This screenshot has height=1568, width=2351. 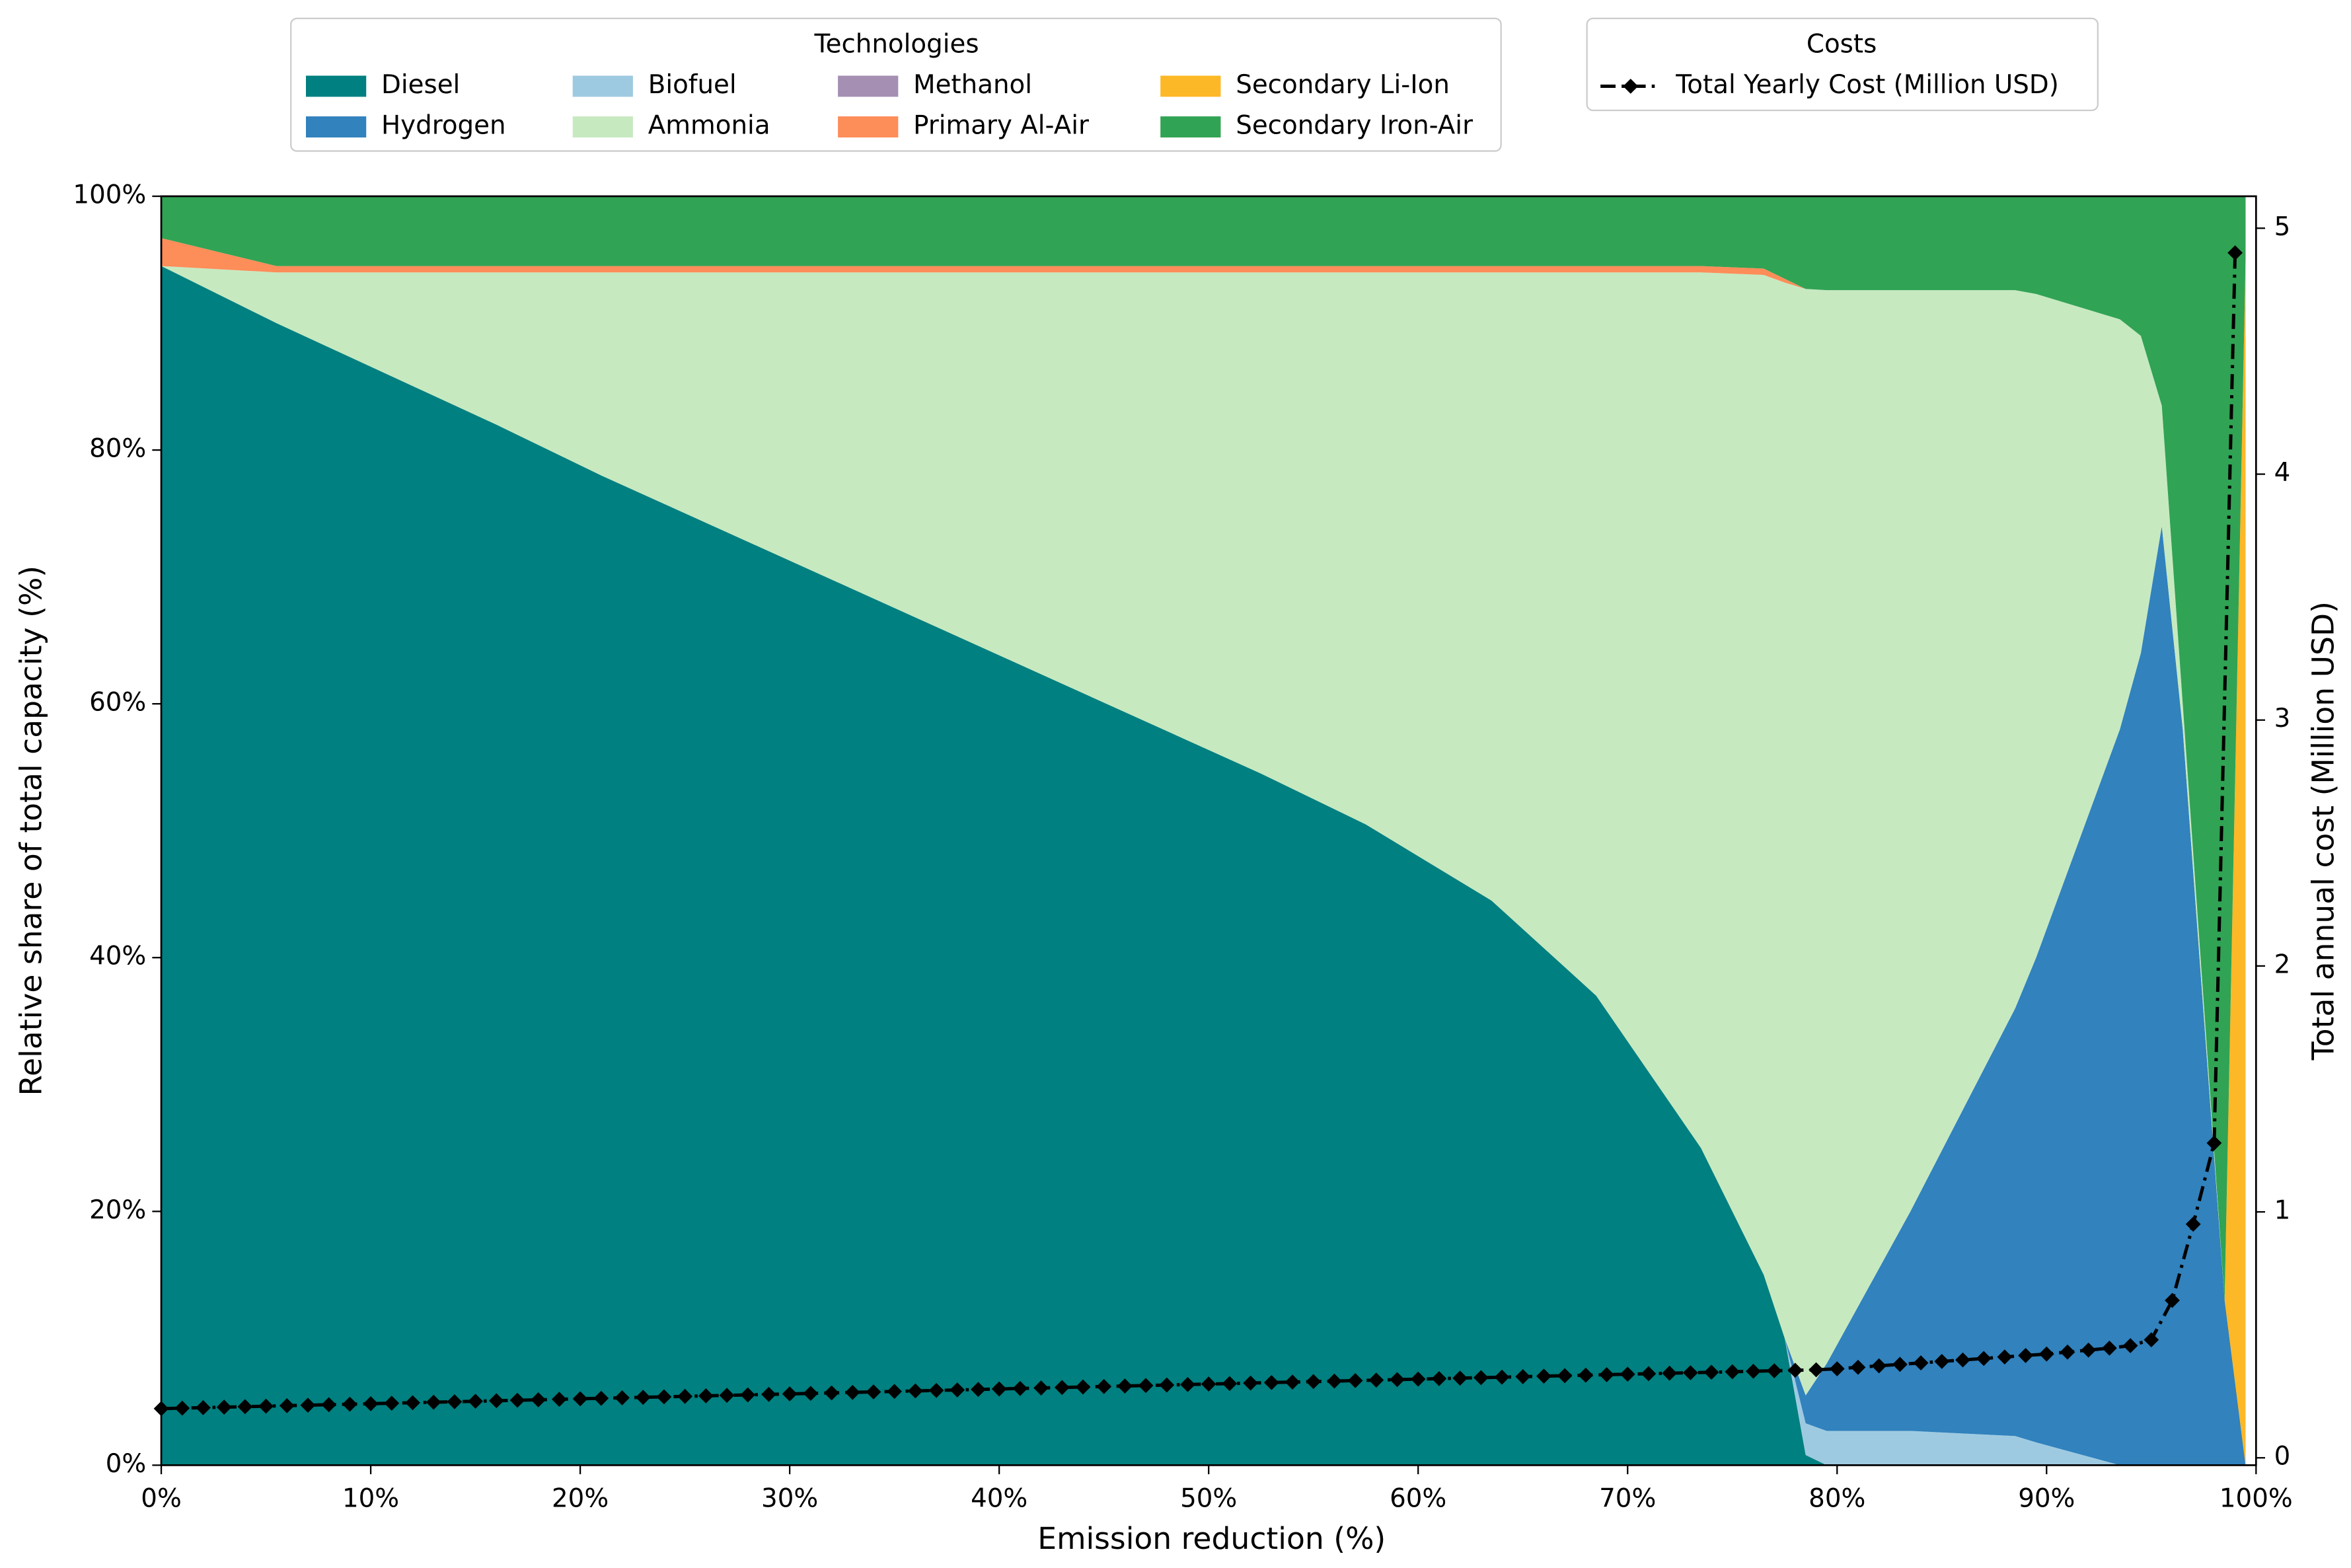 I want to click on legend-marker, so click(x=1631, y=86).